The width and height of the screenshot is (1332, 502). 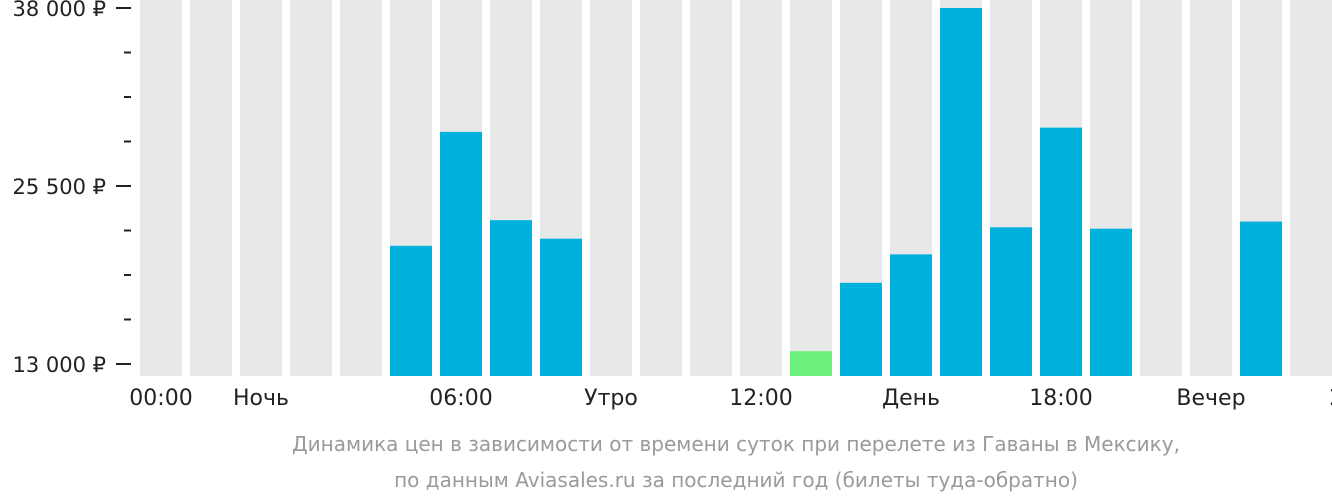 I want to click on x-axis-label: 12:00, so click(x=760, y=398).